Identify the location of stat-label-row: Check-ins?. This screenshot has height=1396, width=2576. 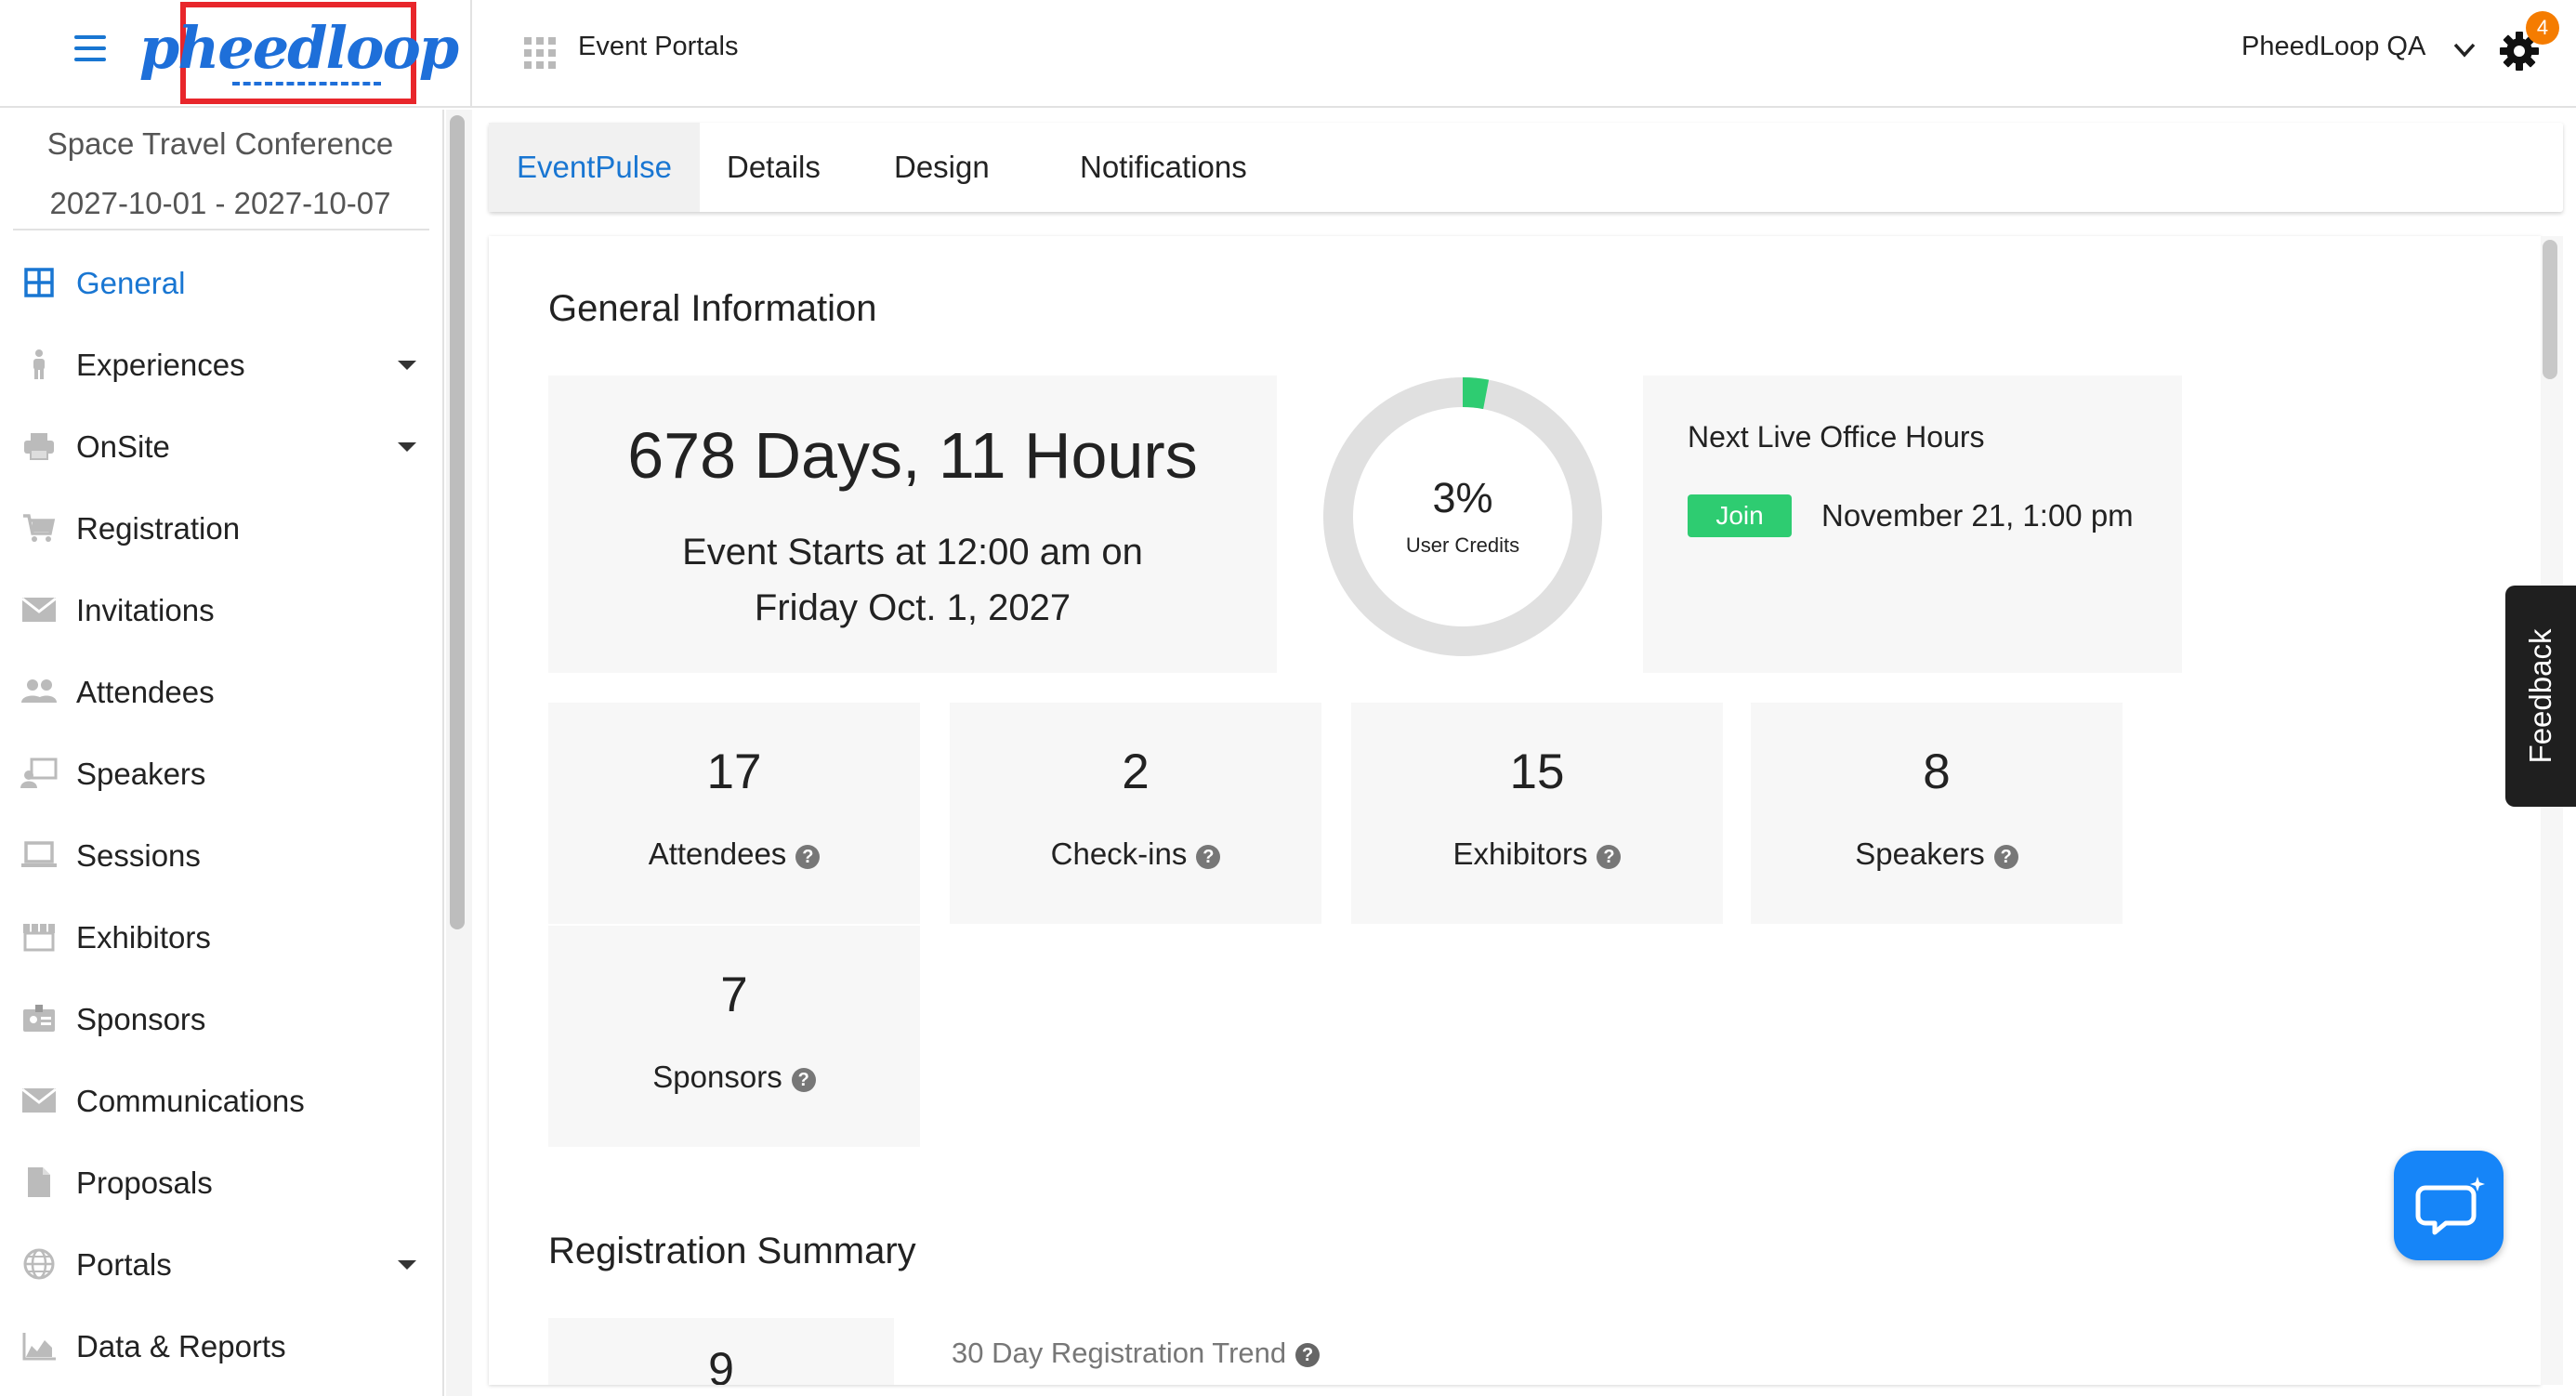
(1135, 854).